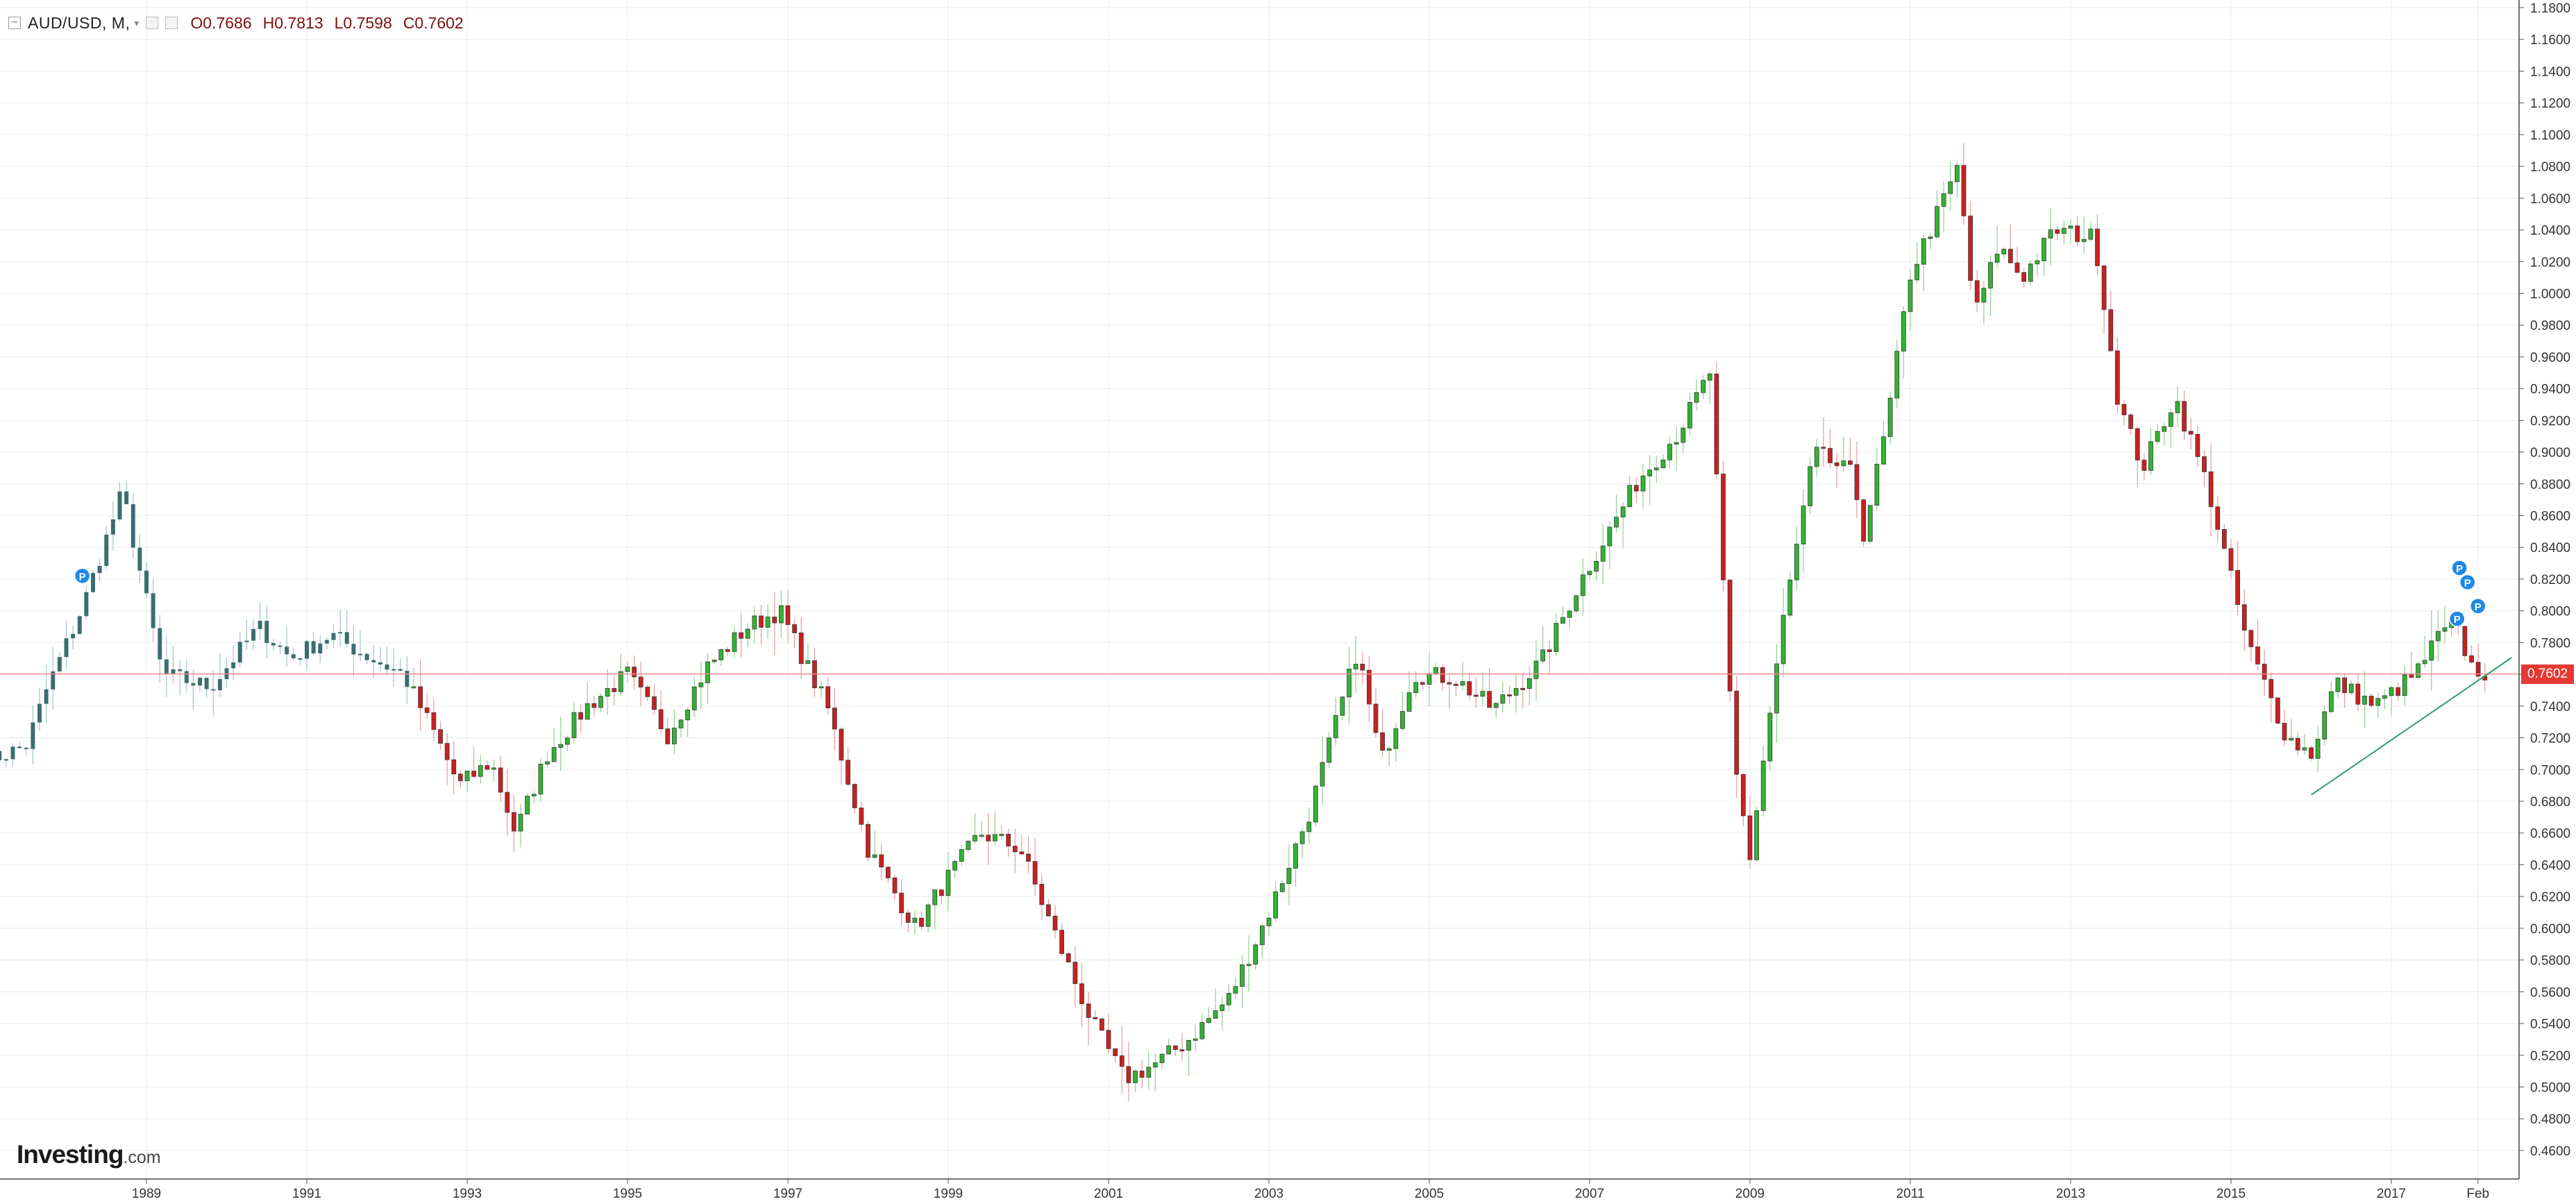 The width and height of the screenshot is (2576, 1204). I want to click on x-tick-label: 2001, so click(1108, 1194).